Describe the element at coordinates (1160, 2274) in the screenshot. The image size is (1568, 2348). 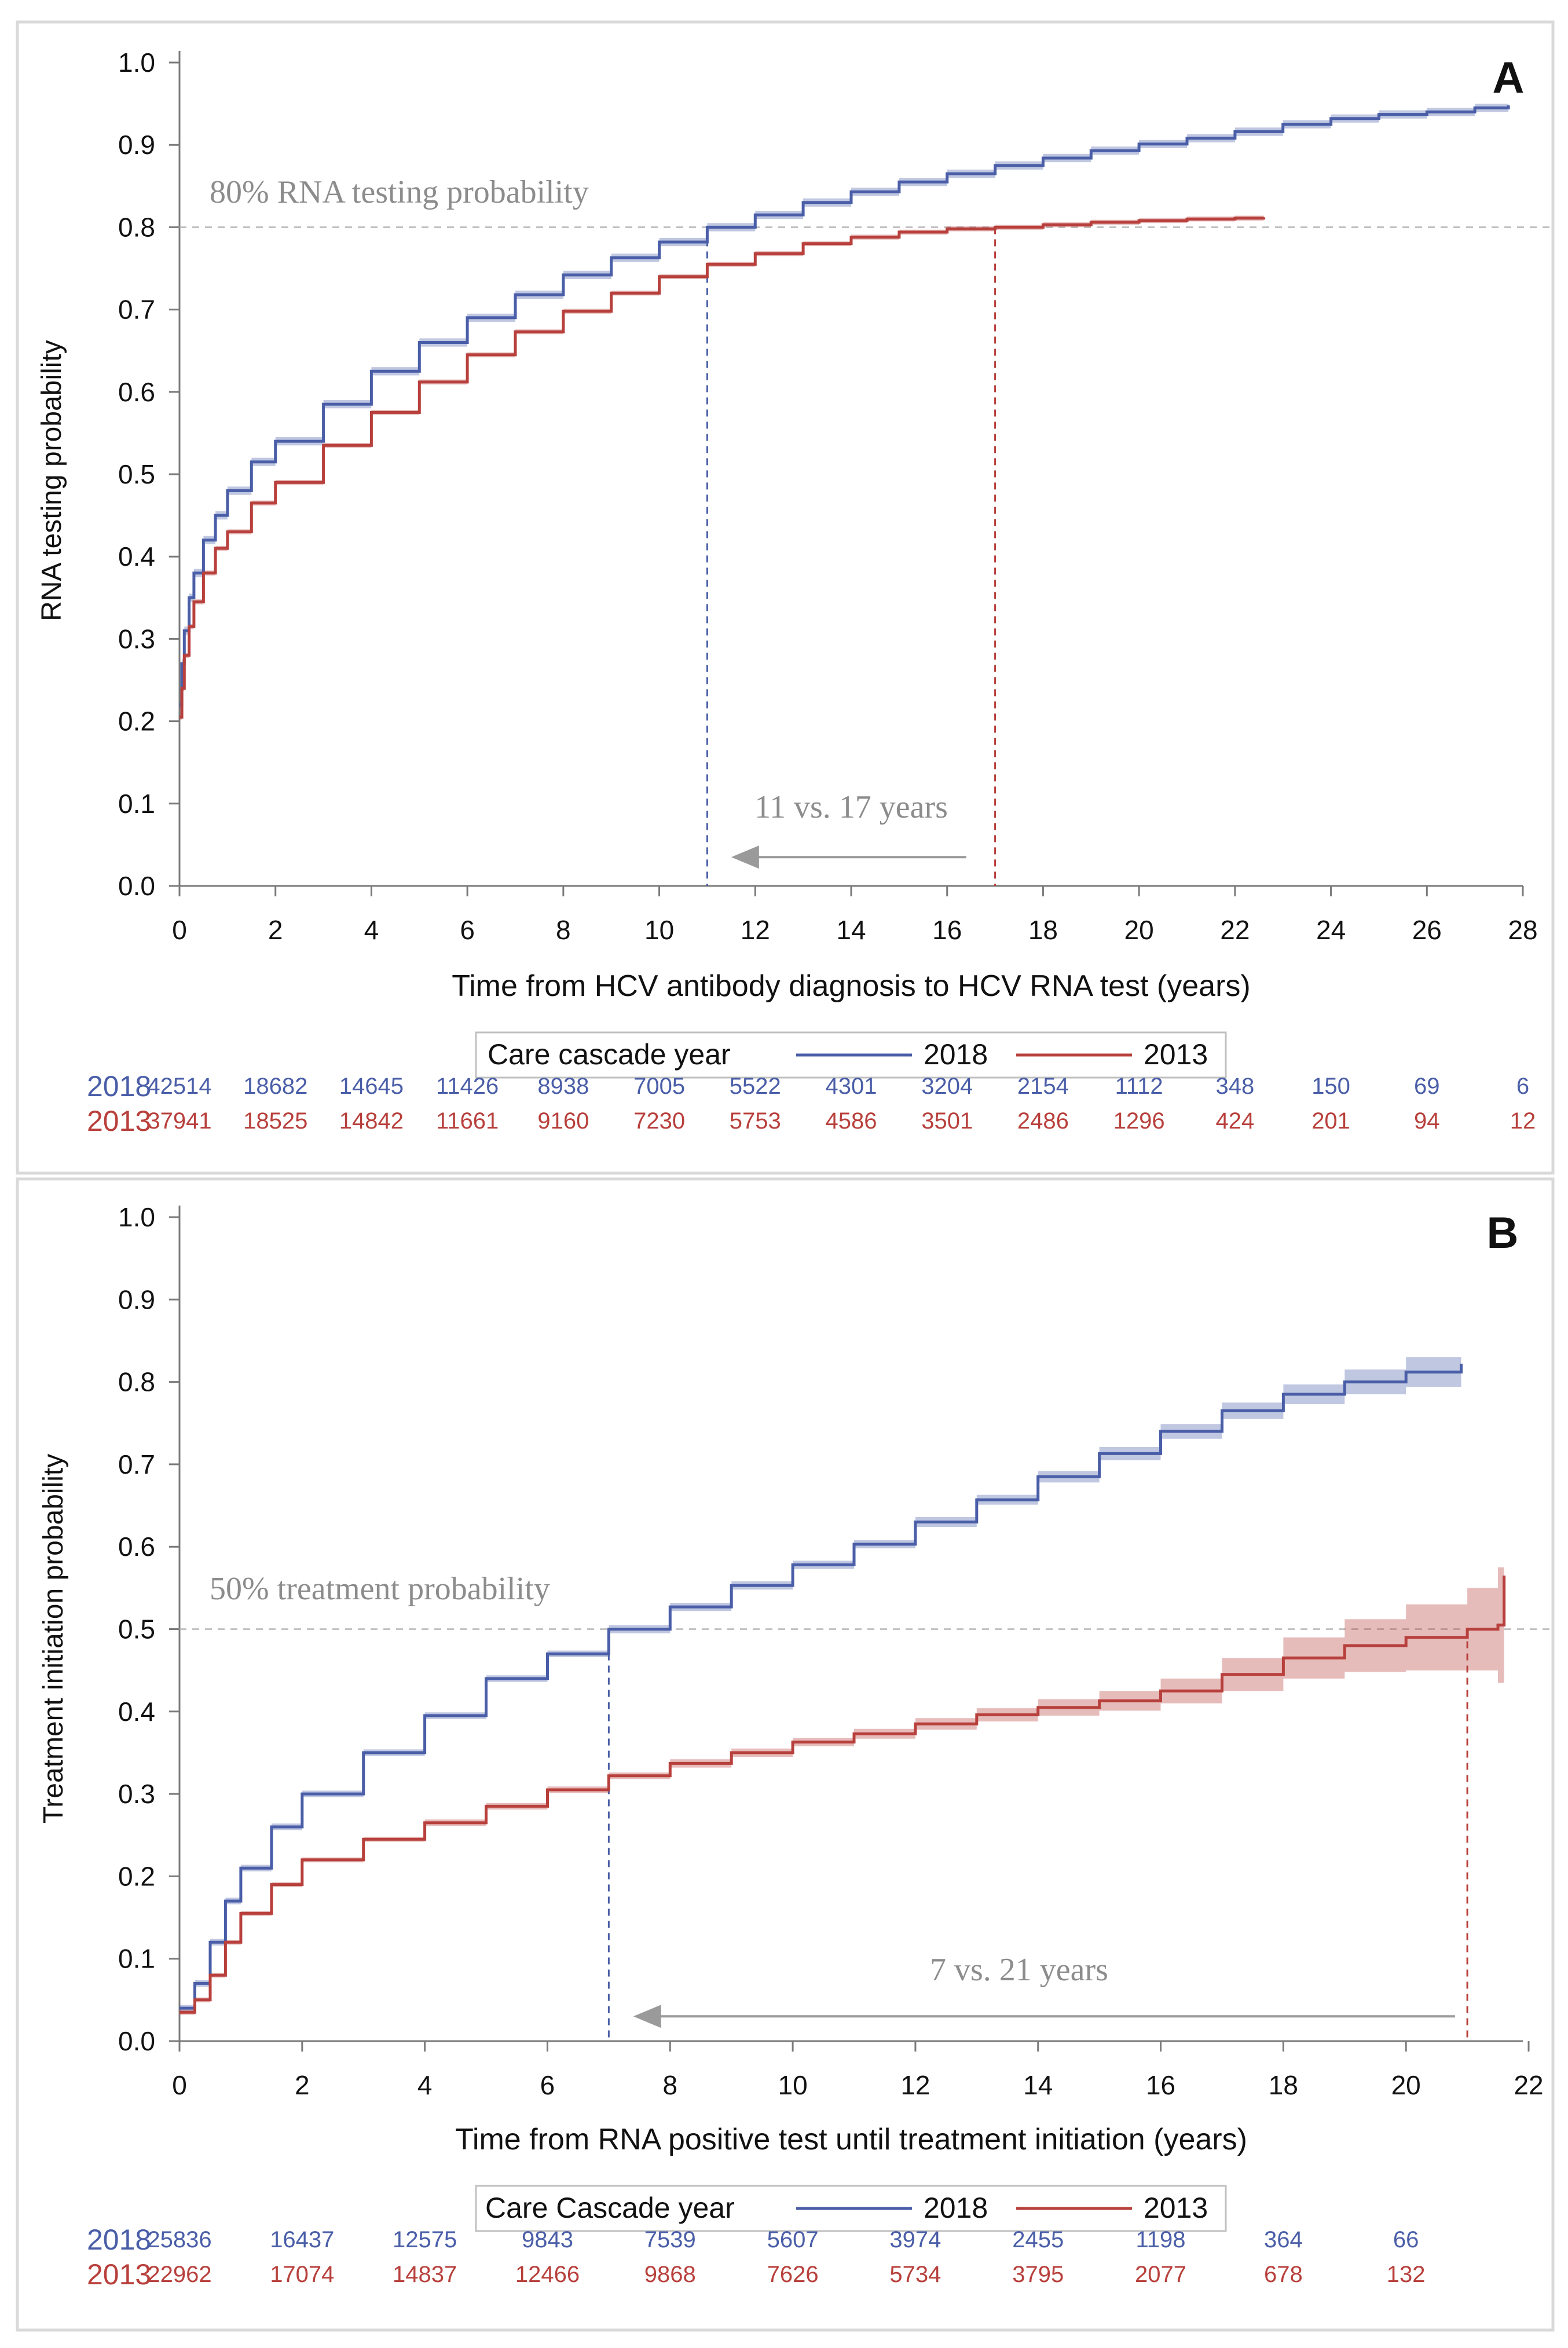
I see `panel-b-at-risk-value: 2077` at that location.